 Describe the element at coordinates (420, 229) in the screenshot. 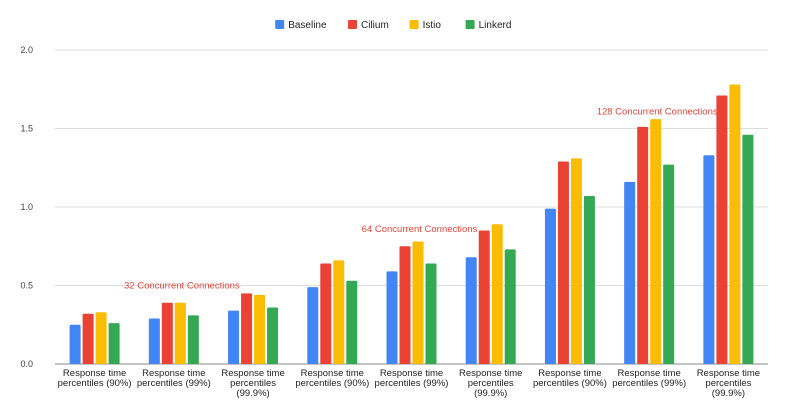

I see `annotation-label: 64 Concurrent Connections` at that location.